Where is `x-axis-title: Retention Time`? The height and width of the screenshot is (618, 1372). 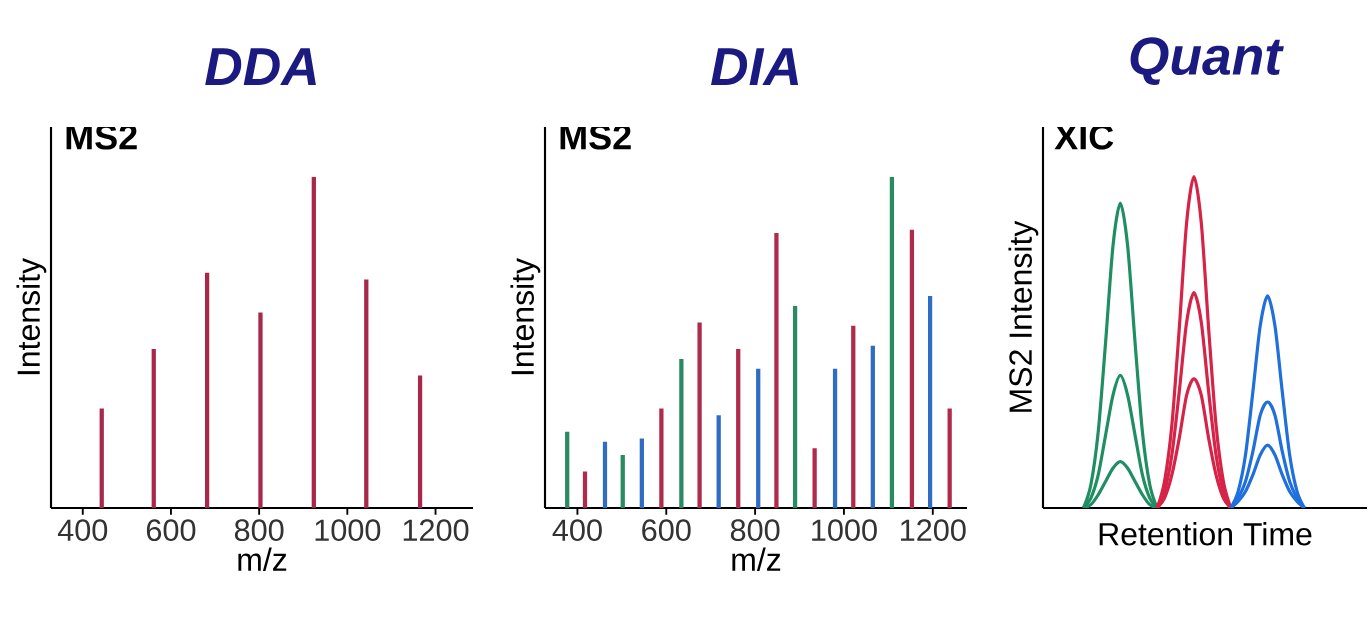
x-axis-title: Retention Time is located at coordinates (1205, 534).